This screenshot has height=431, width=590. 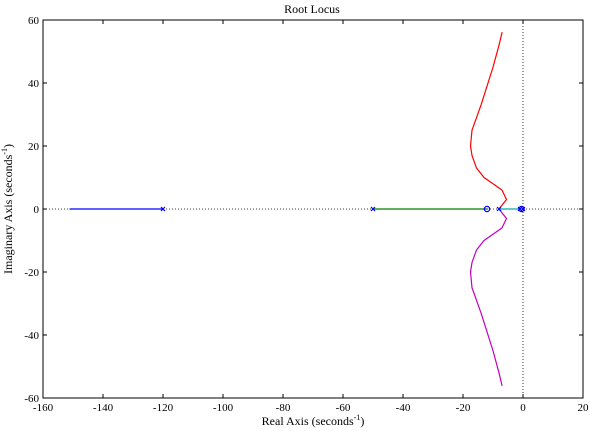 I want to click on y-axis-label-close: ), so click(x=8, y=146).